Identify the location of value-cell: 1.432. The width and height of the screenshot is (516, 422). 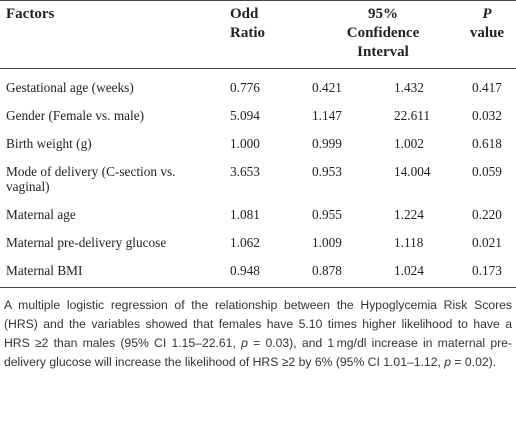
(409, 87).